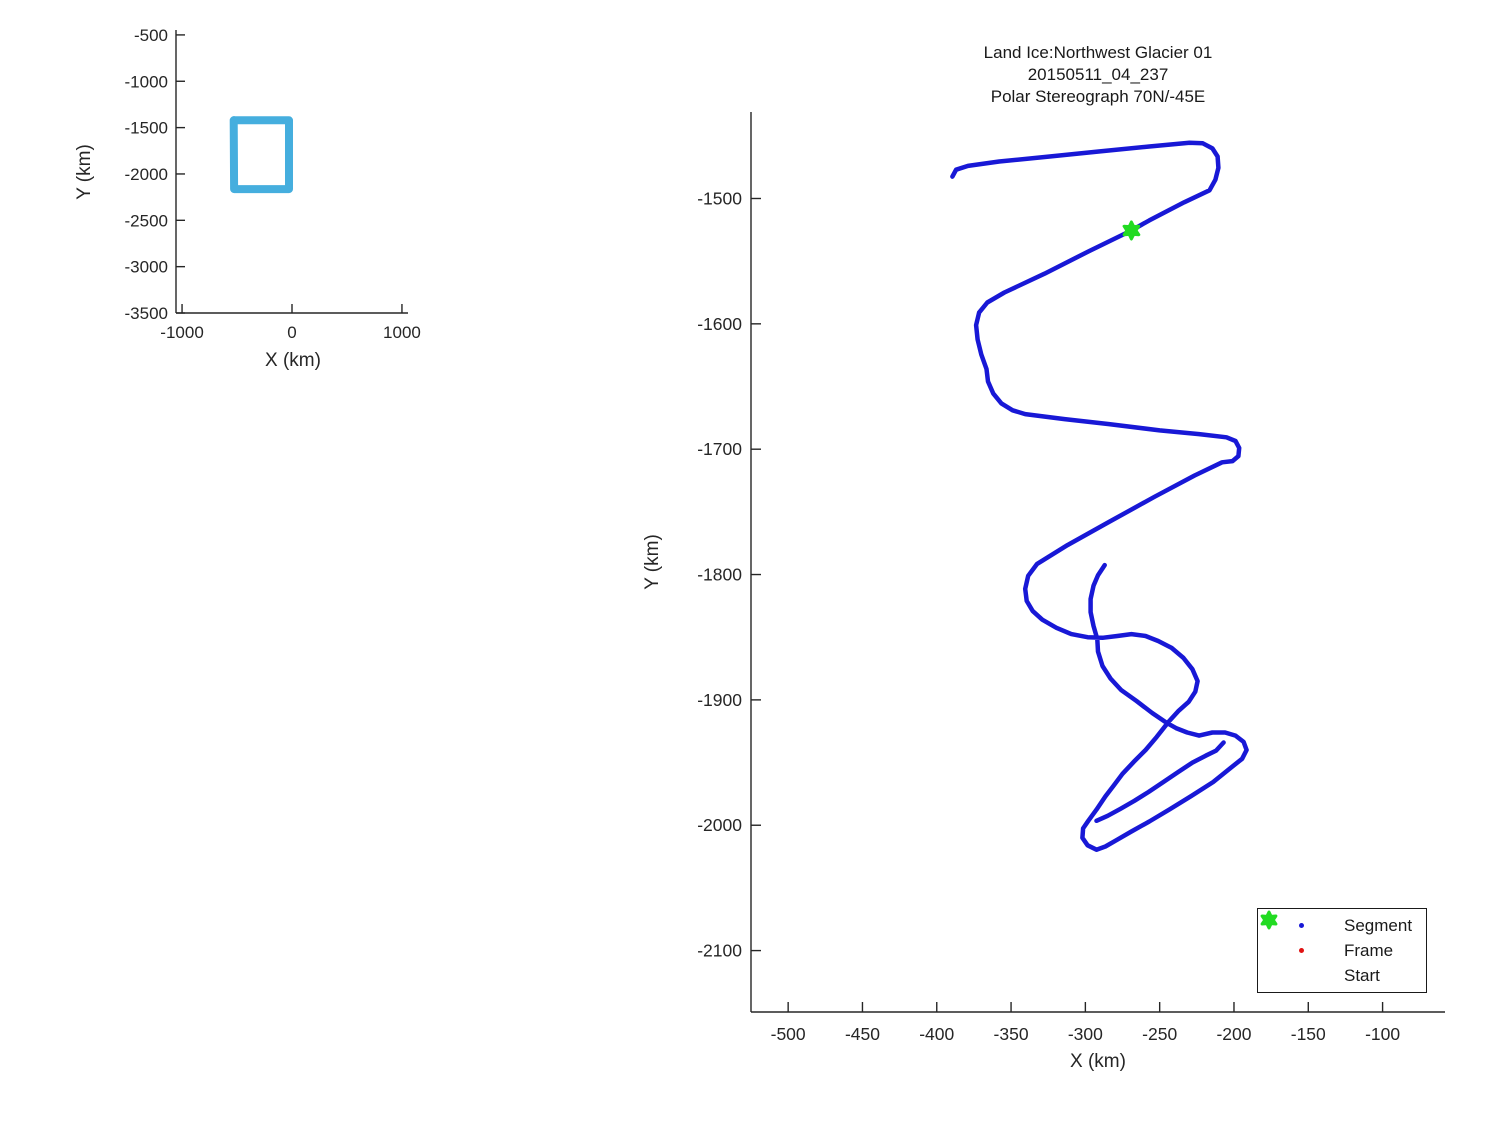  Describe the element at coordinates (1160, 782) in the screenshot. I see `main-segment-track-inner-pass` at that location.